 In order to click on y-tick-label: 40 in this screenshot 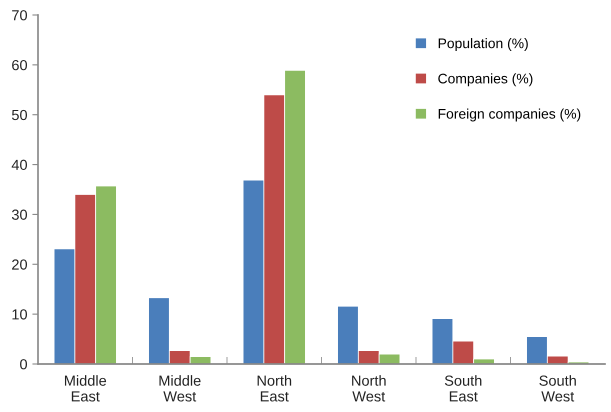, I will do `click(20, 165)`.